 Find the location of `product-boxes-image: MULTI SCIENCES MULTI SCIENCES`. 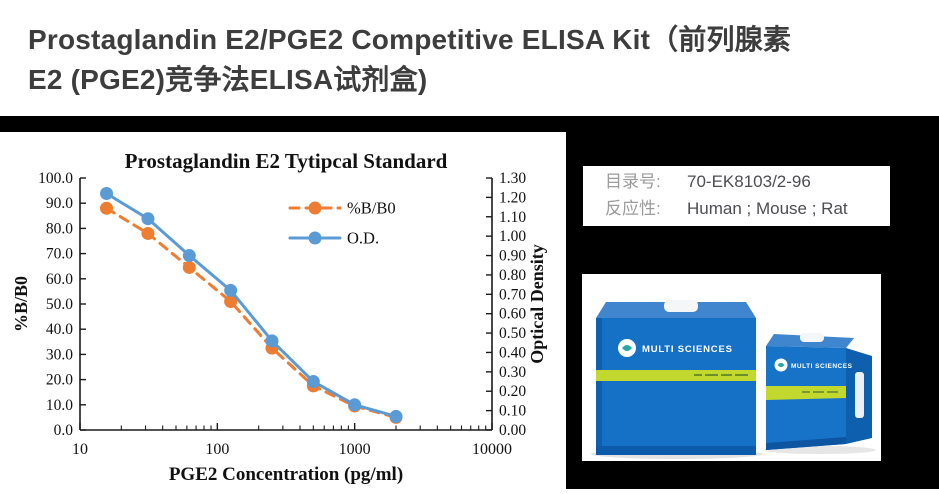

product-boxes-image: MULTI SCIENCES MULTI SCIENCES is located at coordinates (733, 379).